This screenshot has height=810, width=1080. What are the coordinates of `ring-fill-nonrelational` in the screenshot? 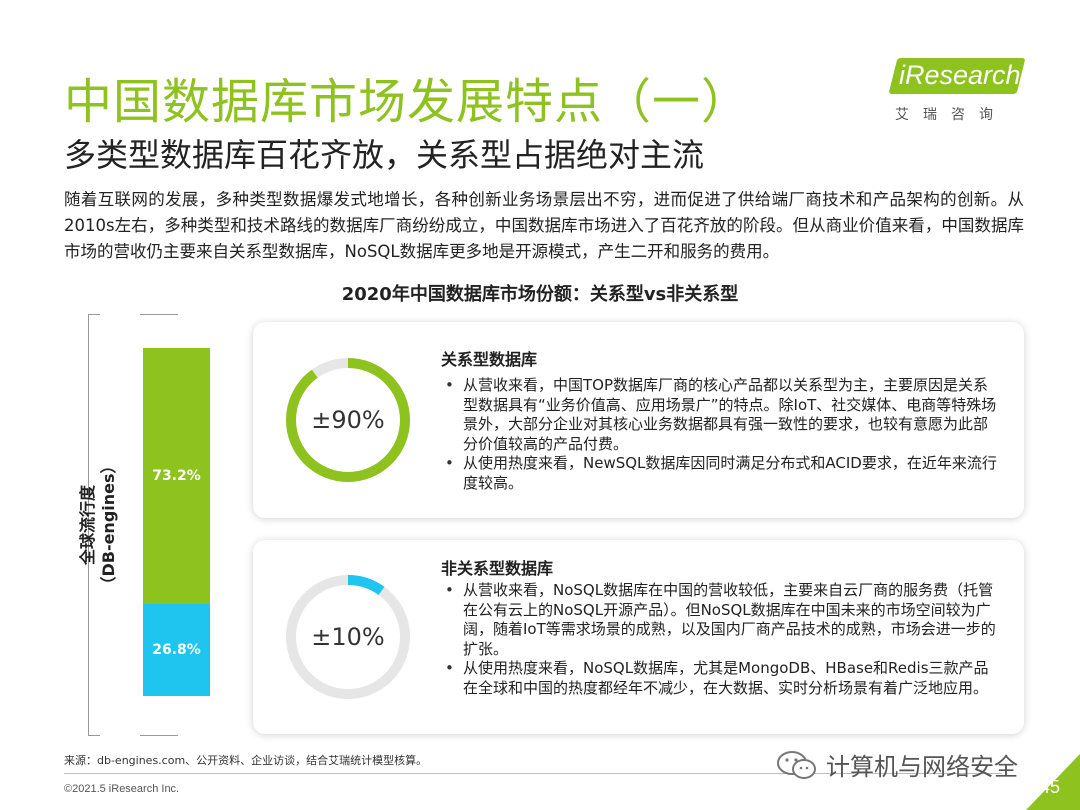 It's located at (348, 637).